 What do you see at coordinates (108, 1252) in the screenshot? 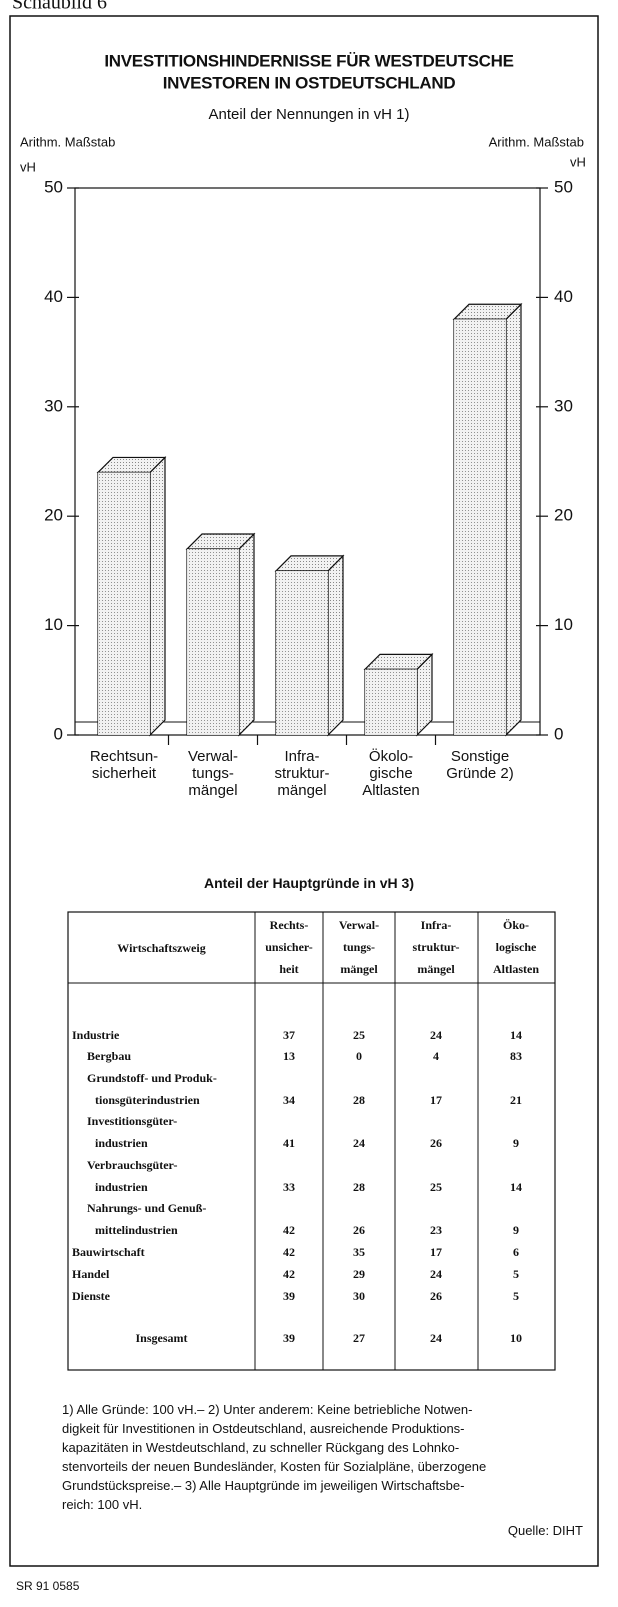
I see `row-label: Bauwirtschaft` at bounding box center [108, 1252].